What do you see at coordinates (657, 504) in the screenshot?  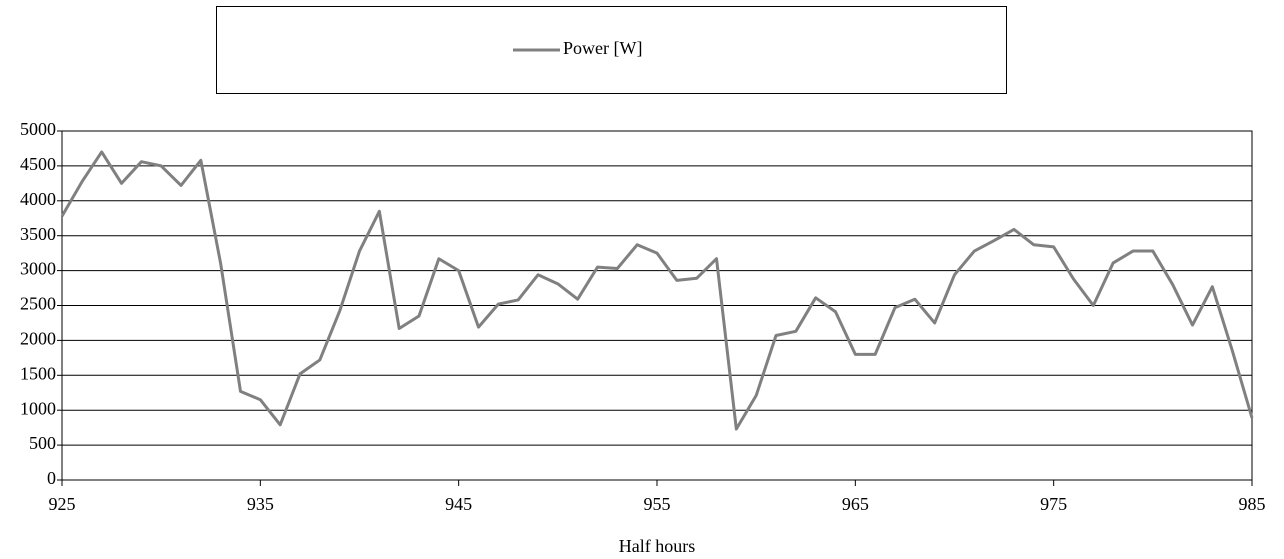 I see `x-tick-label: 955` at bounding box center [657, 504].